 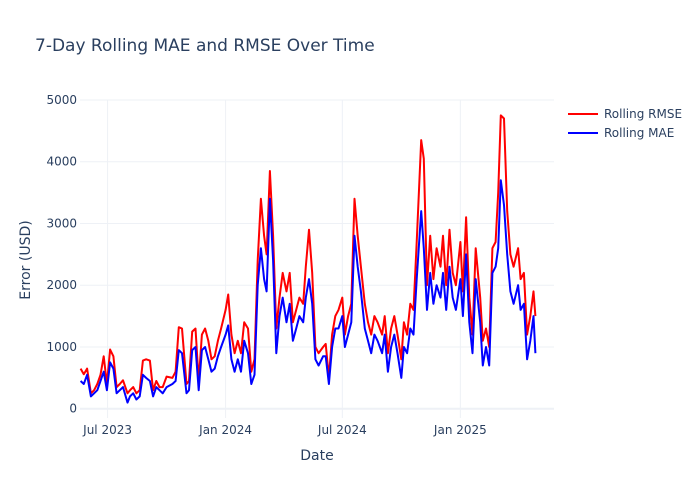 I want to click on legend-item: Rolling MAE, so click(x=621, y=133).